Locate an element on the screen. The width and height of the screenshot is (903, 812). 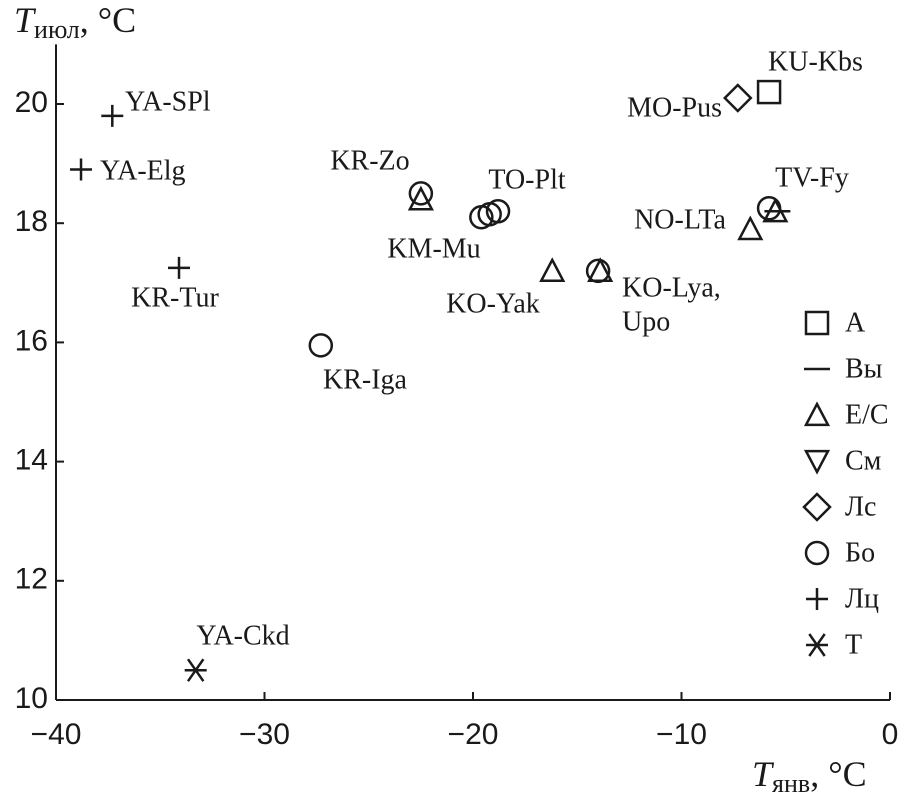
y-tick-label: 16 is located at coordinates (31, 340).